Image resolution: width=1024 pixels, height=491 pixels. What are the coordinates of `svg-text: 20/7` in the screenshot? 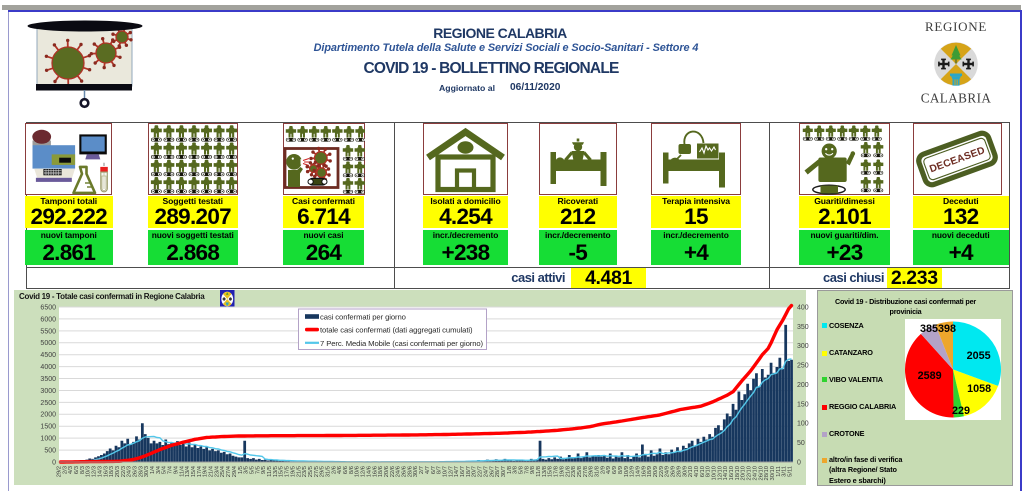 It's located at (475, 471).